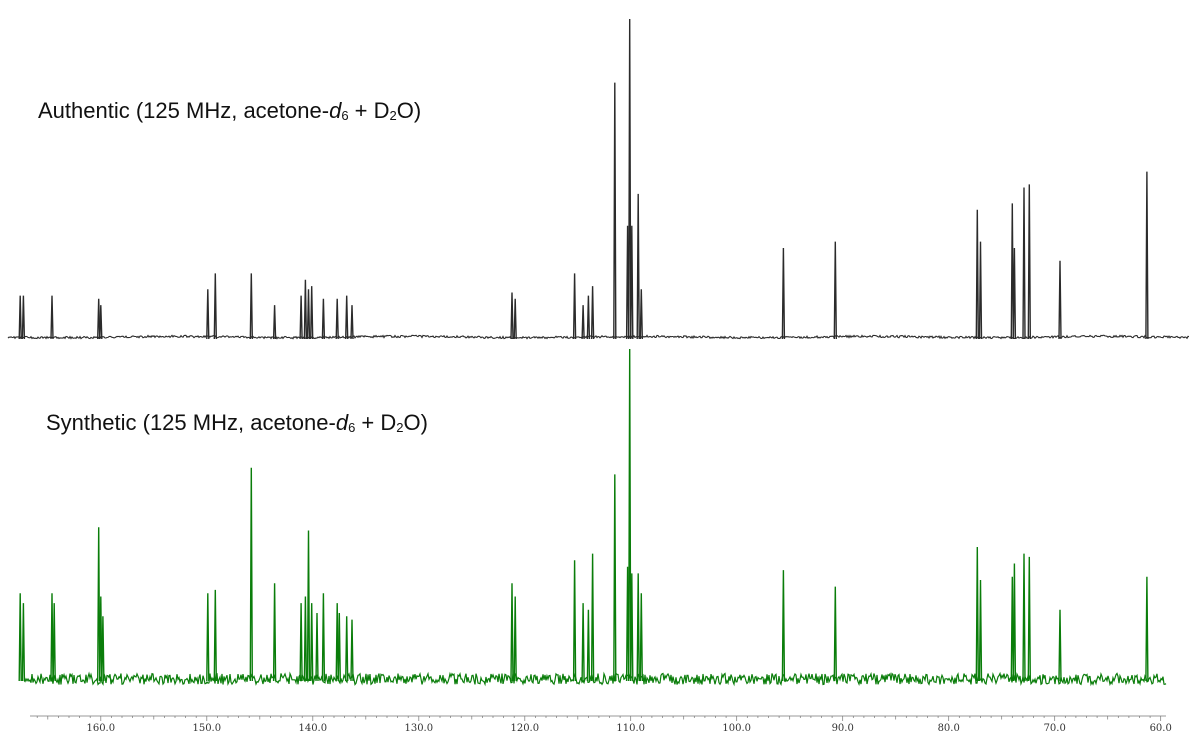 This screenshot has width=1189, height=738. What do you see at coordinates (949, 728) in the screenshot?
I see `x-tick-label: 80.0` at bounding box center [949, 728].